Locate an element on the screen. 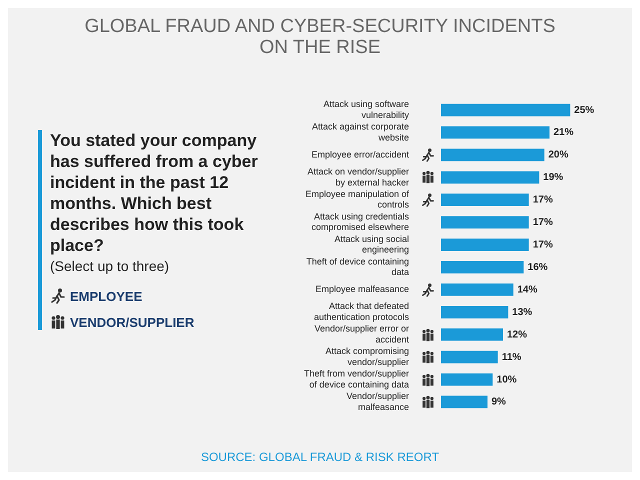 Image resolution: width=640 pixels, height=480 pixels. y-tick-label: Attack using credentials compromised elsewhere is located at coordinates (360, 221).